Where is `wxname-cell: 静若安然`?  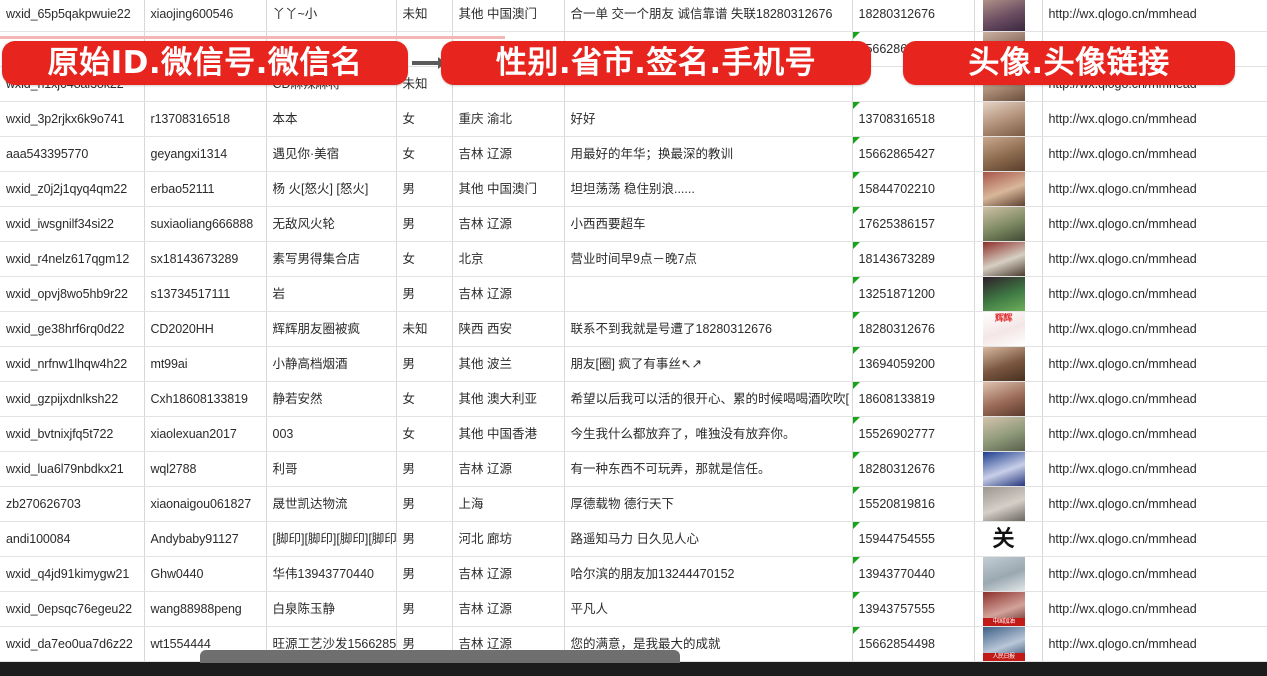
wxname-cell: 静若安然 is located at coordinates (331, 399).